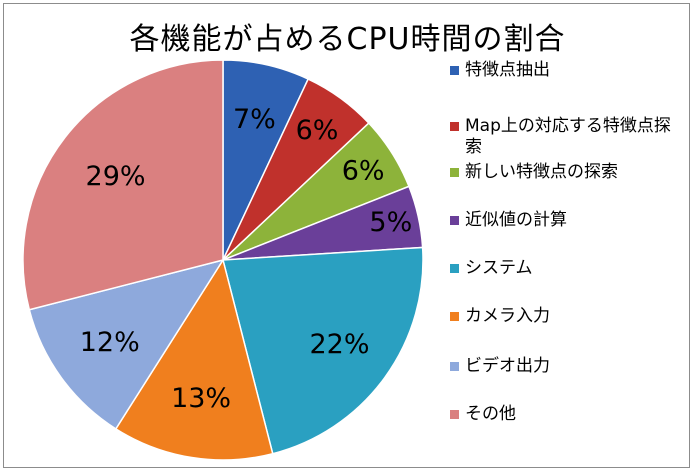  I want to click on slice-data-label: 22%, so click(339, 344).